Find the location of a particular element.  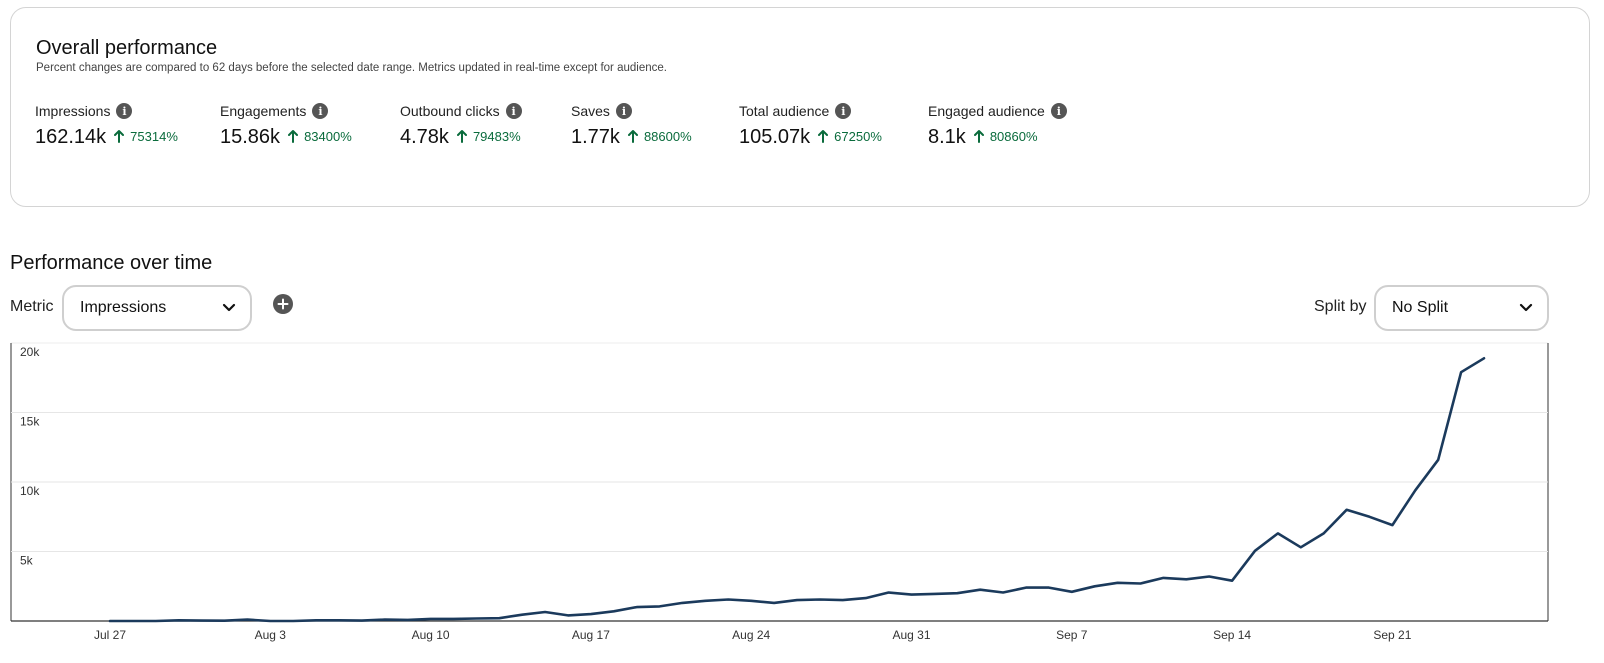

metric-value-row: 4.78k 79483% is located at coordinates (461, 137).